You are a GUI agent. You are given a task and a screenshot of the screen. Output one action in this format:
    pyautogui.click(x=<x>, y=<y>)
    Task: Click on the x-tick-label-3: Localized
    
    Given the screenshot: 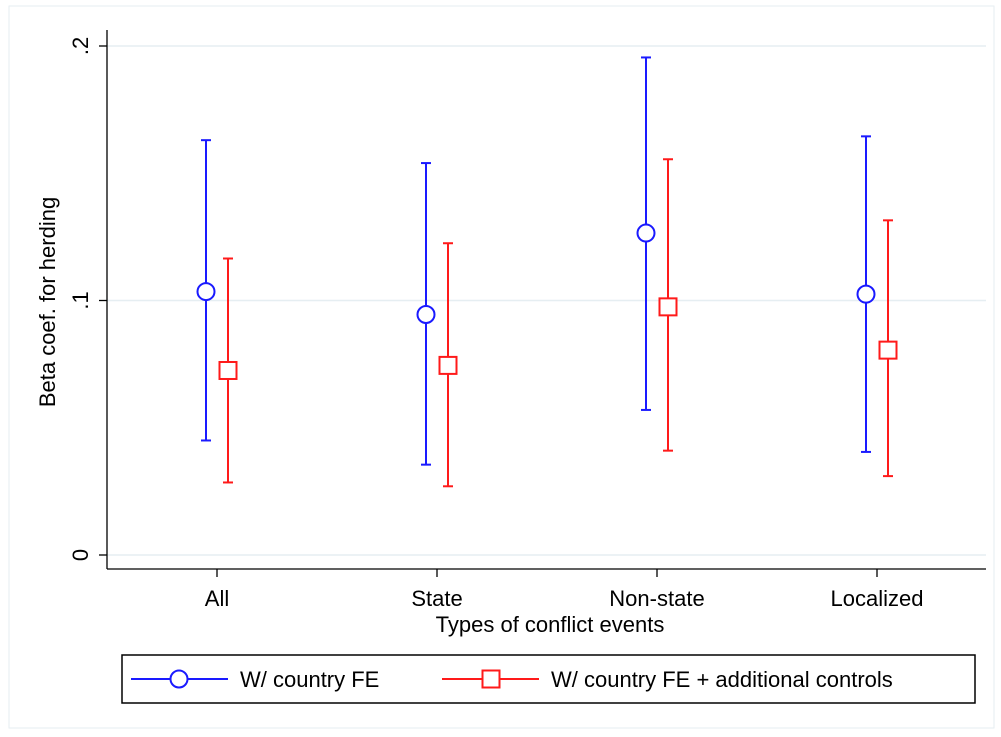 What is the action you would take?
    pyautogui.click(x=877, y=598)
    